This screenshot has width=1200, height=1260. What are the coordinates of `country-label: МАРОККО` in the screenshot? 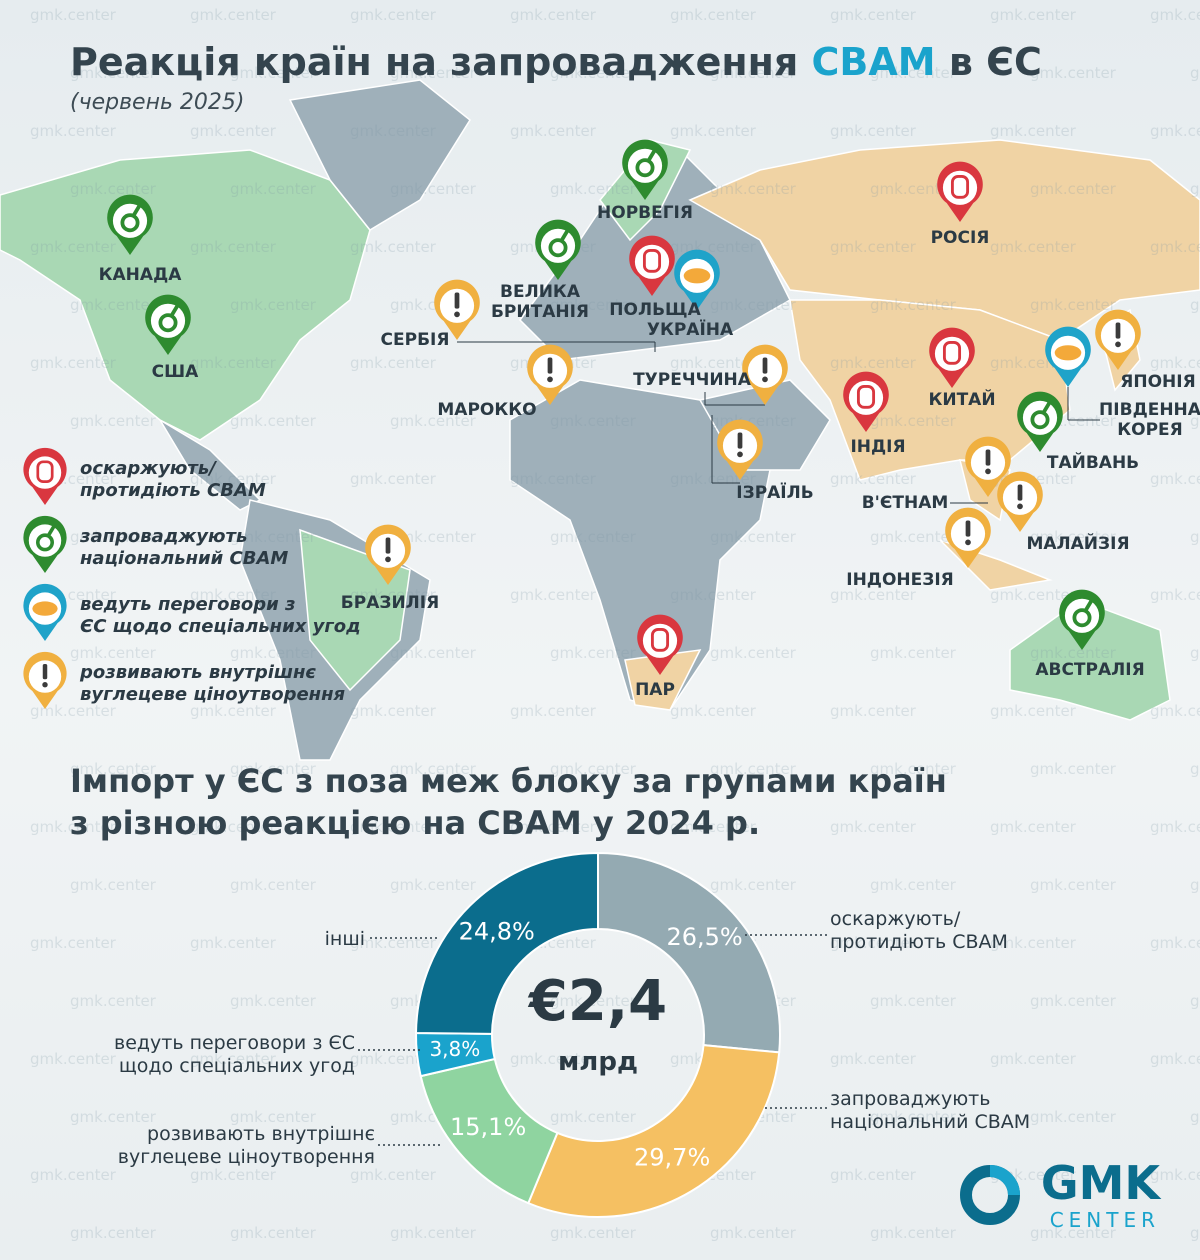 It's located at (487, 410).